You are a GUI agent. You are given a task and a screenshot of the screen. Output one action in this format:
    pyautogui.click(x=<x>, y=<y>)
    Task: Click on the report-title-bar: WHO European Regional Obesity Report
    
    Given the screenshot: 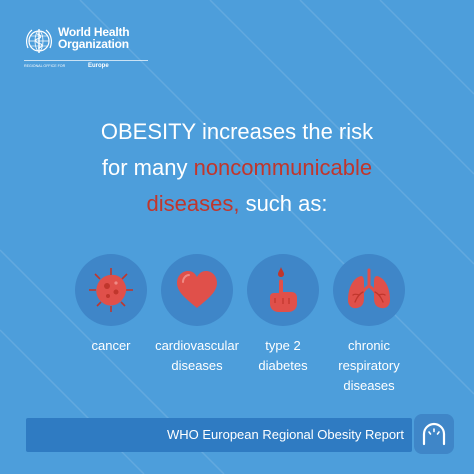 What is the action you would take?
    pyautogui.click(x=219, y=435)
    